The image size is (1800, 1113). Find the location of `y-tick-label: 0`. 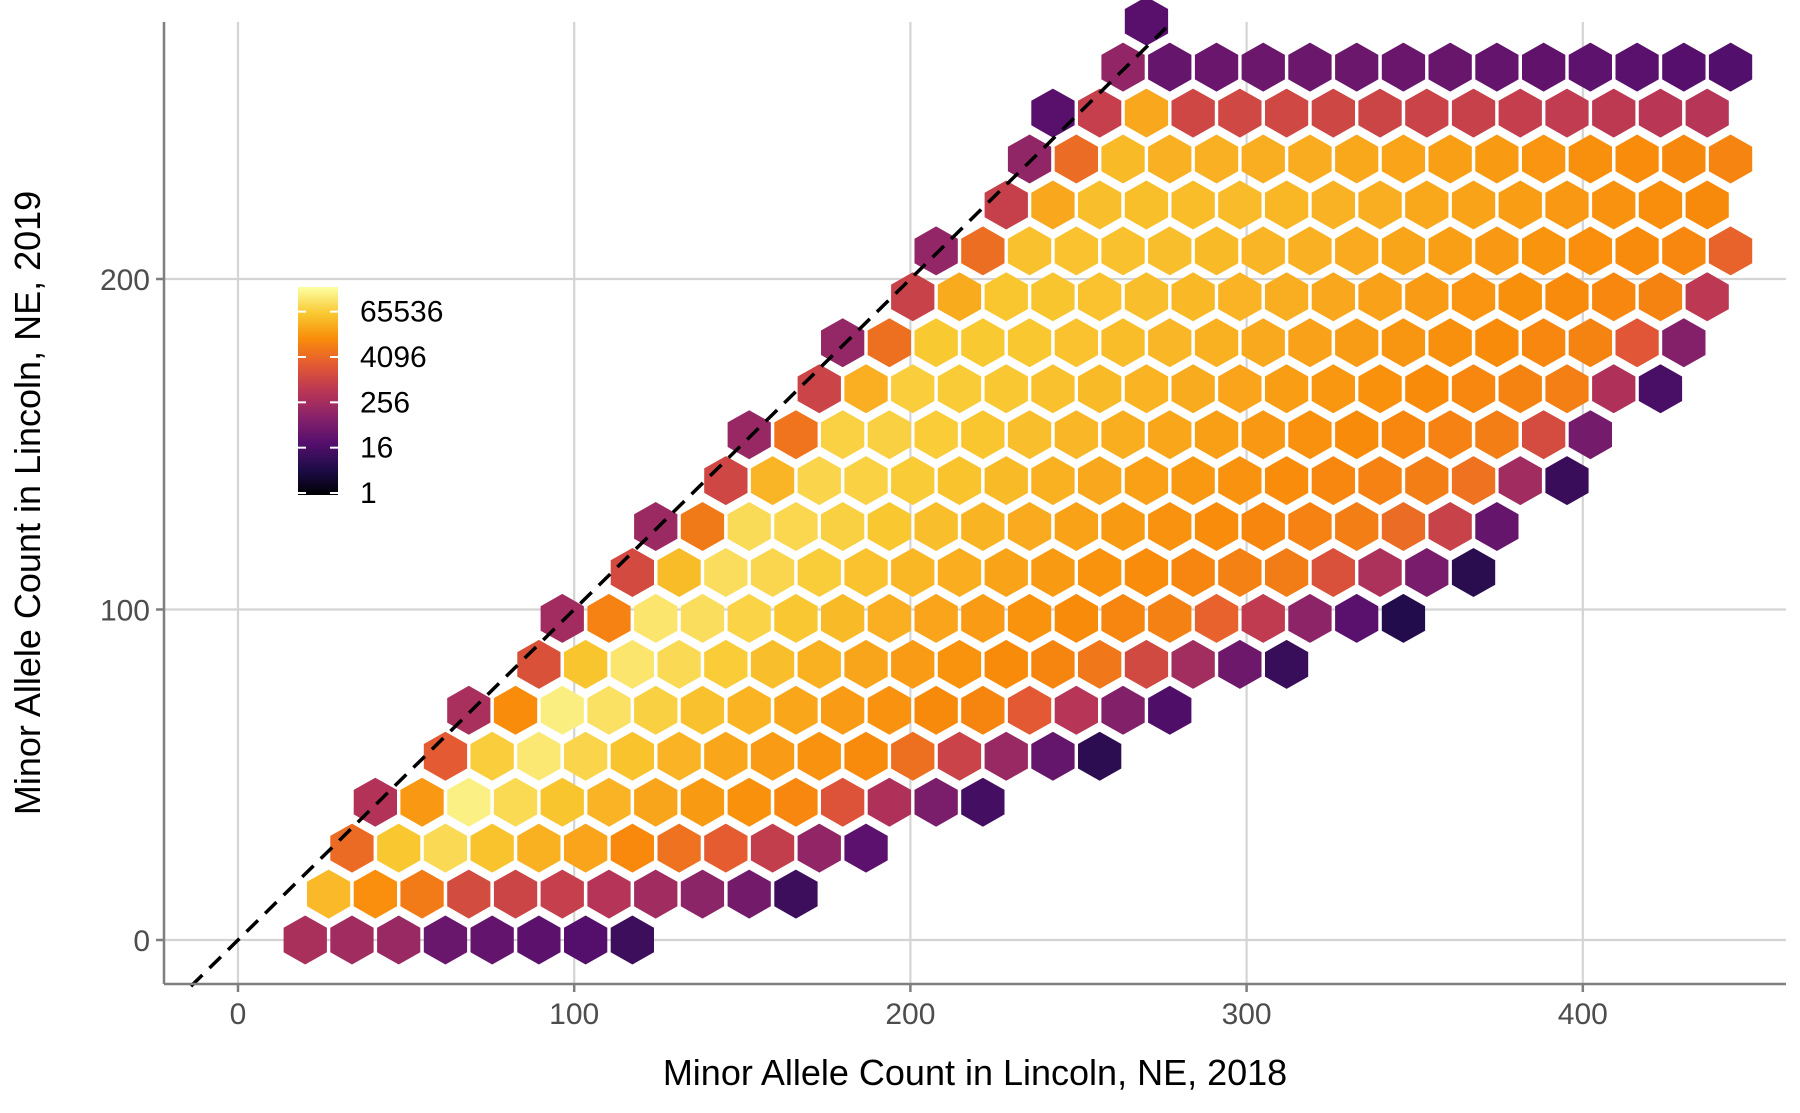

y-tick-label: 0 is located at coordinates (141, 941).